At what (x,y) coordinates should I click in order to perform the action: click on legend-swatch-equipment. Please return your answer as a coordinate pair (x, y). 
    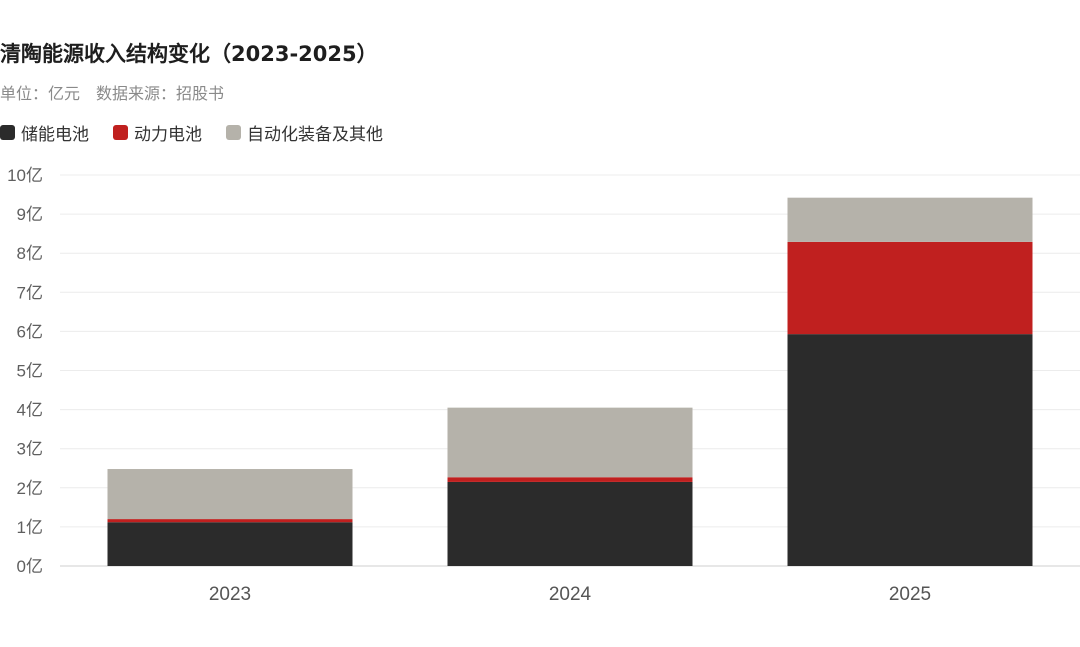
    Looking at the image, I should click on (233, 132).